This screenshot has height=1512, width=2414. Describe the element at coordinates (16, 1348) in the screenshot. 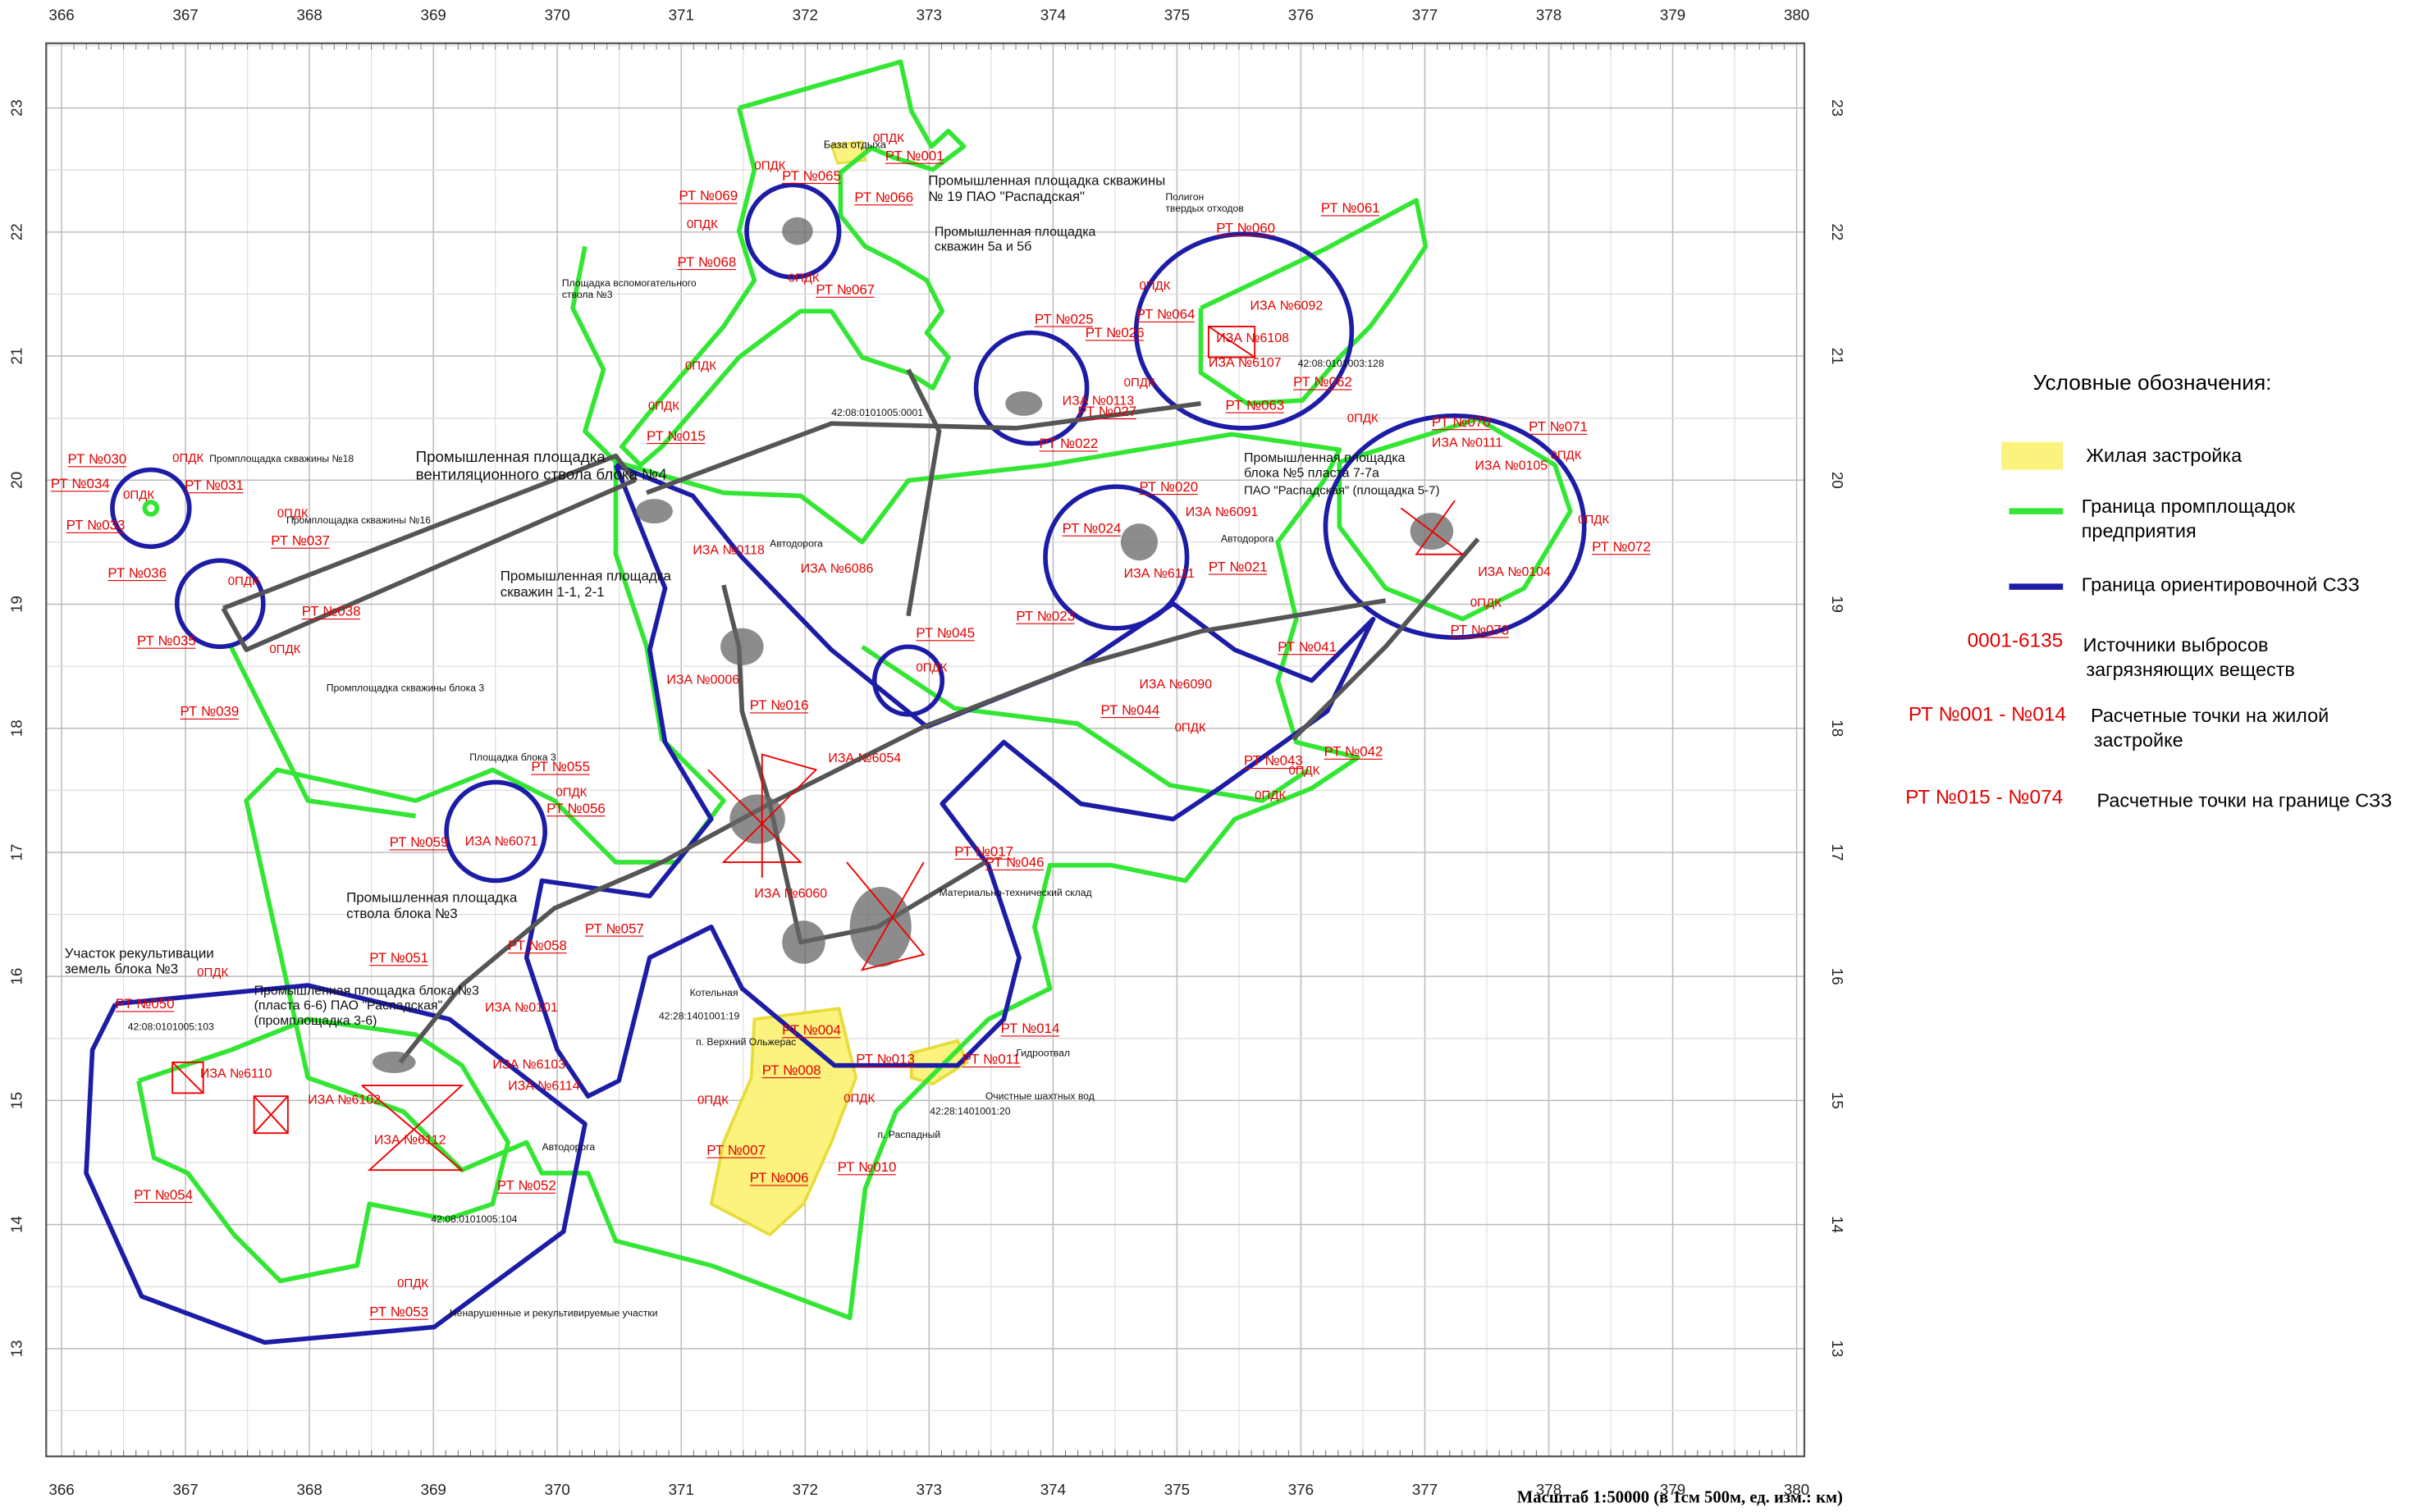

I see `y-tick-label: 13` at that location.